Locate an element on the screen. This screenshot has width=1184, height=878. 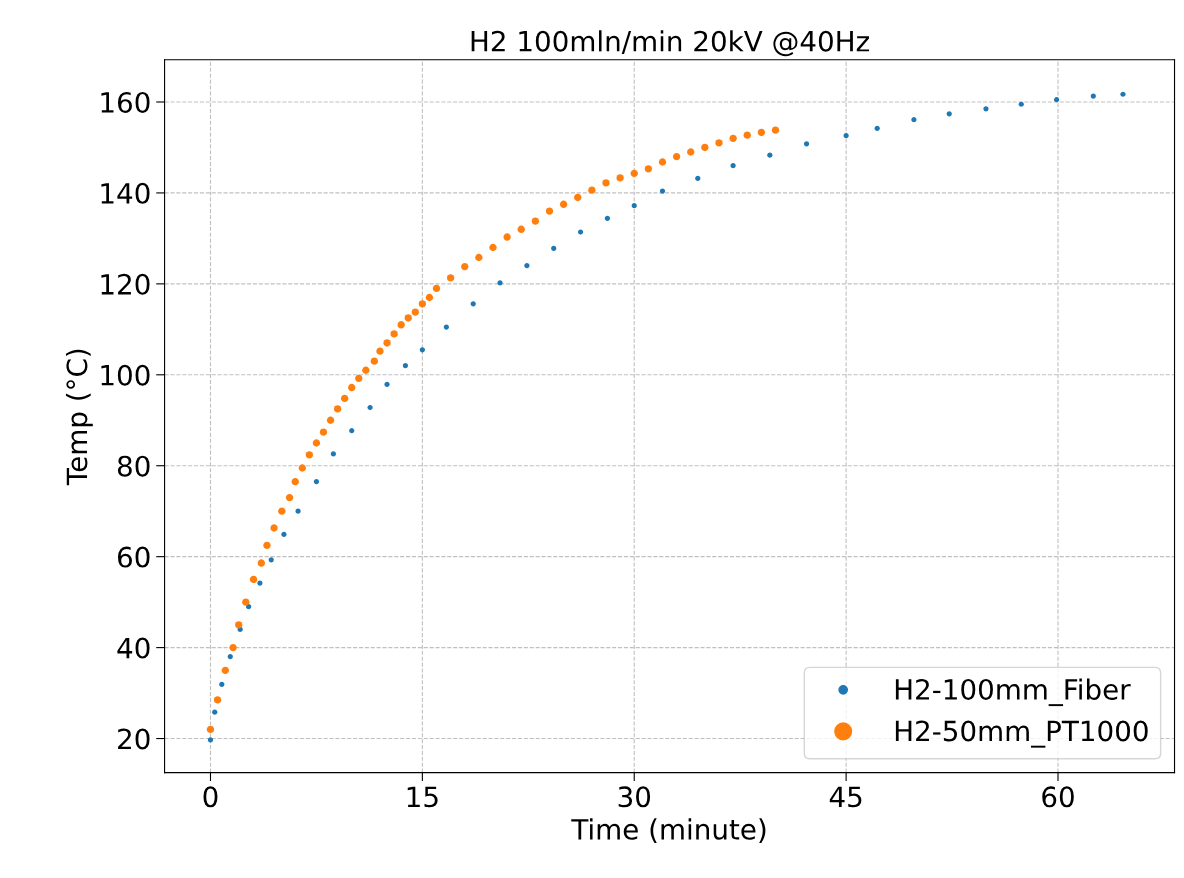
legend-label: H2-100mm_Fiber is located at coordinates (1013, 692).